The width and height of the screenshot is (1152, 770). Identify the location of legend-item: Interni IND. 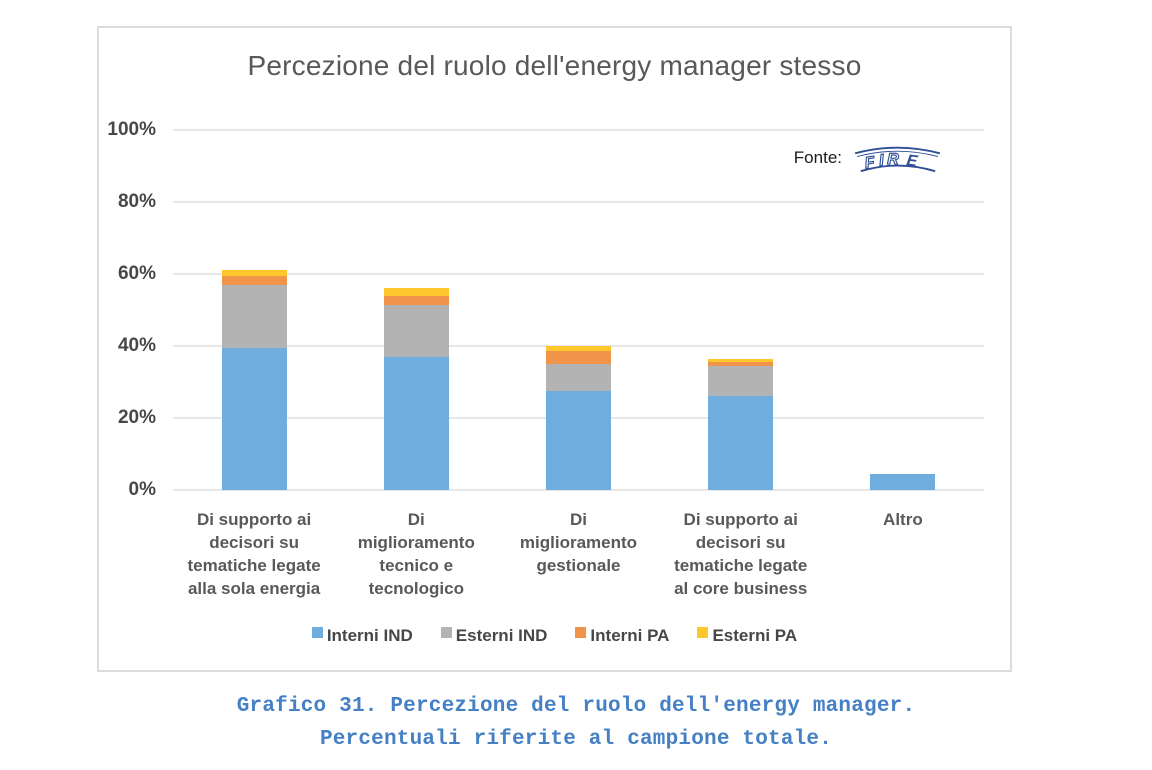
(362, 635).